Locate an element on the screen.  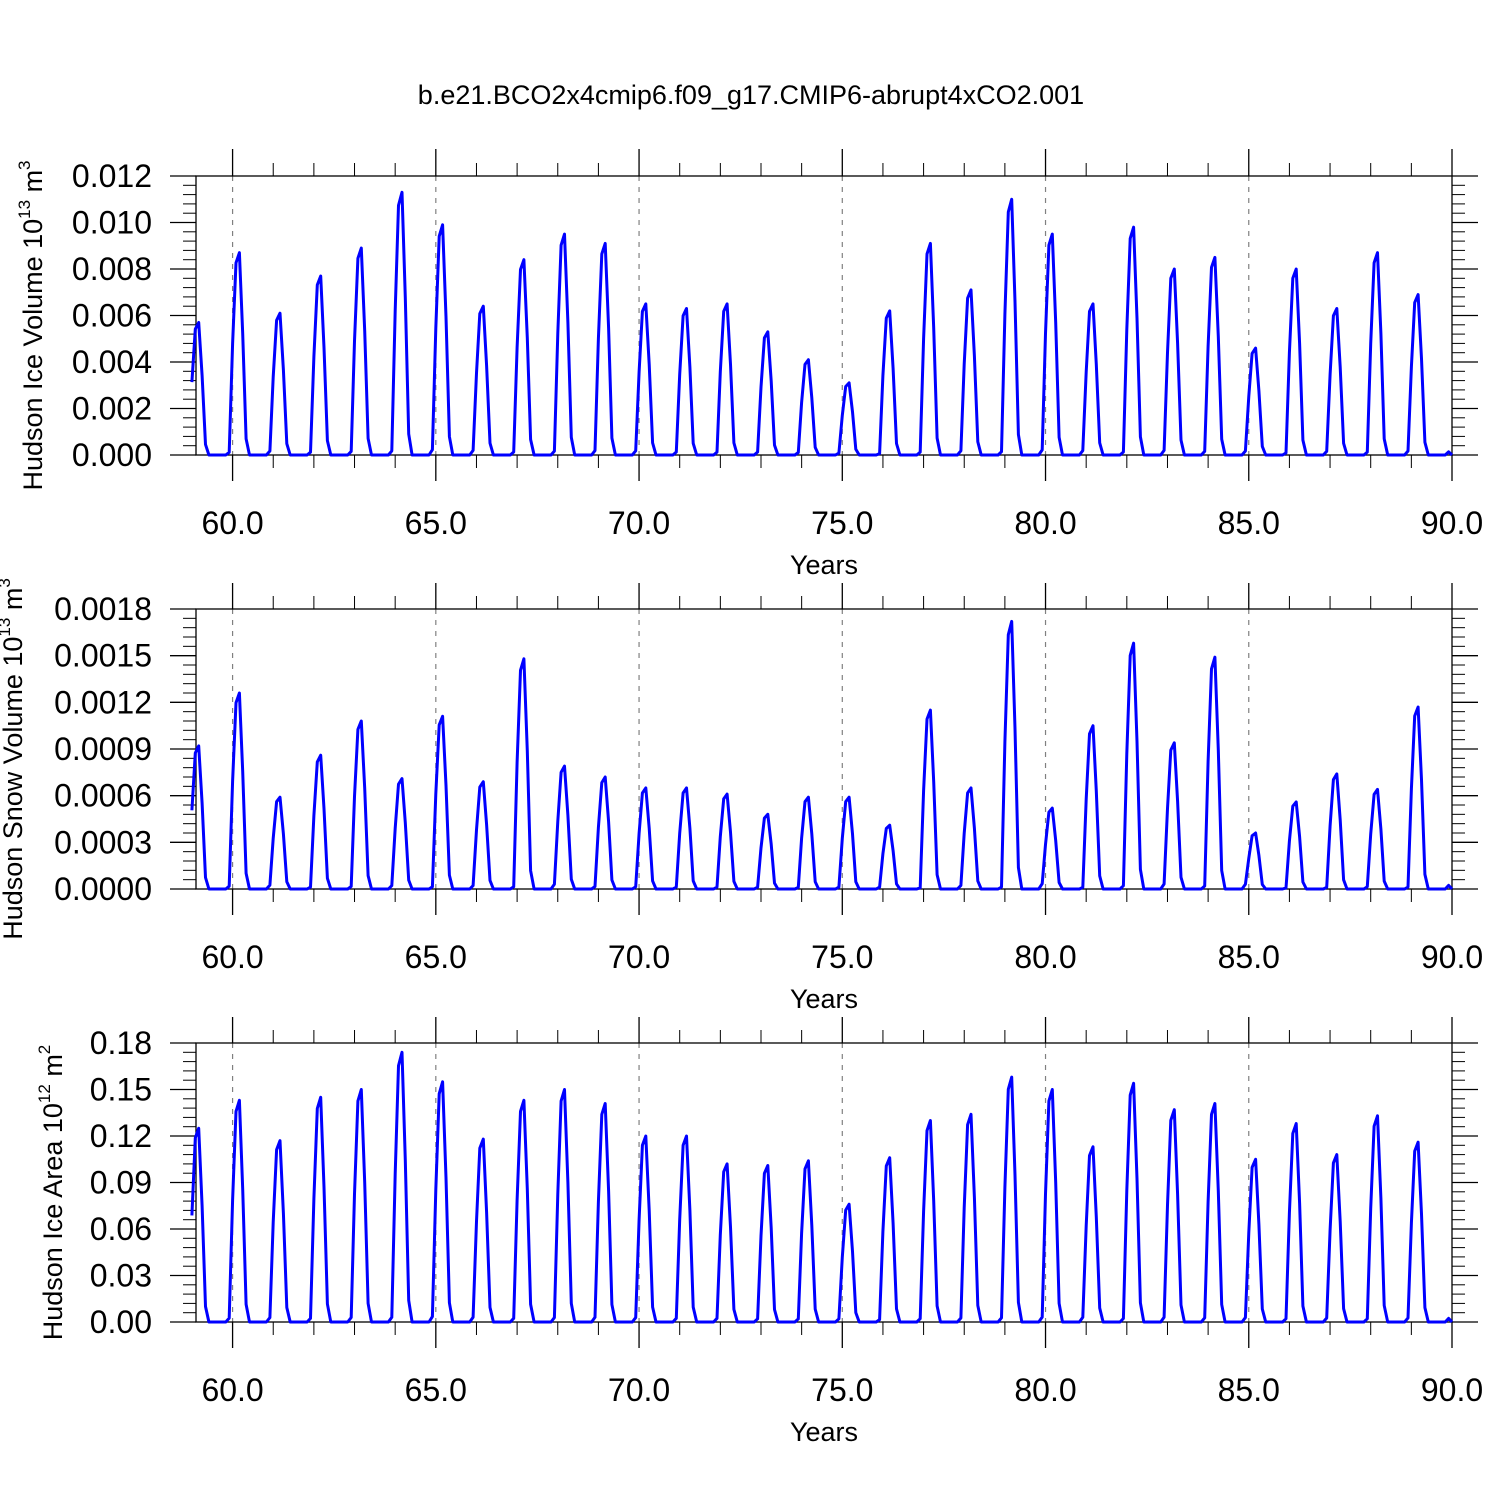
y-tick-label: 0.0018 is located at coordinates (103, 609).